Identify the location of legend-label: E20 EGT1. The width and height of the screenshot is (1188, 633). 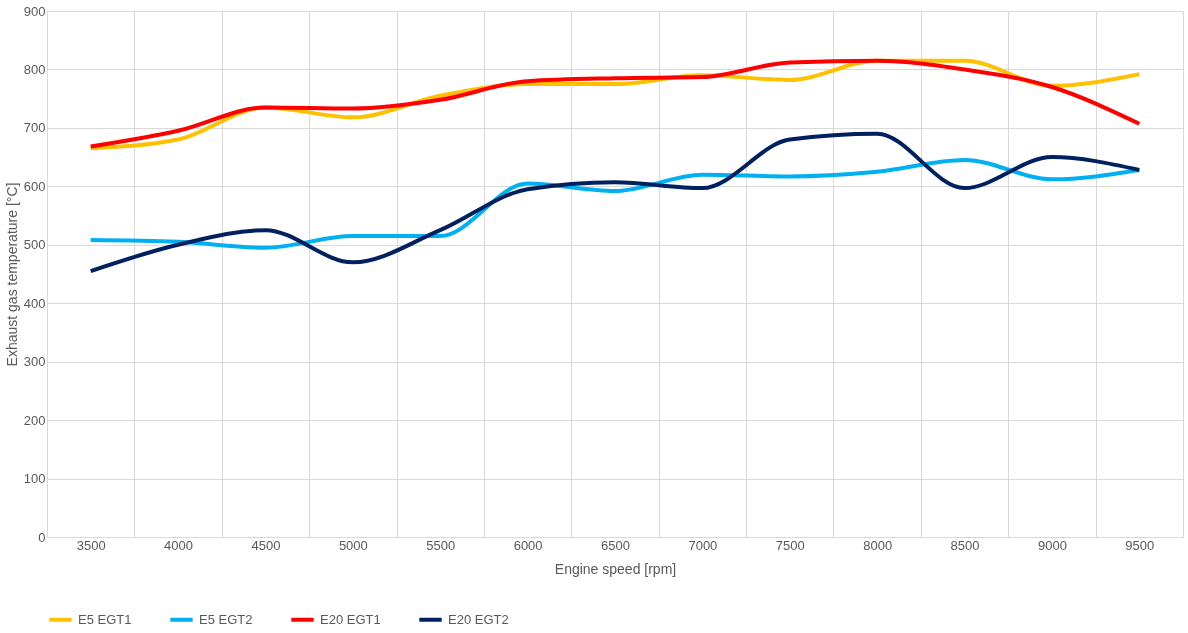
(350, 619).